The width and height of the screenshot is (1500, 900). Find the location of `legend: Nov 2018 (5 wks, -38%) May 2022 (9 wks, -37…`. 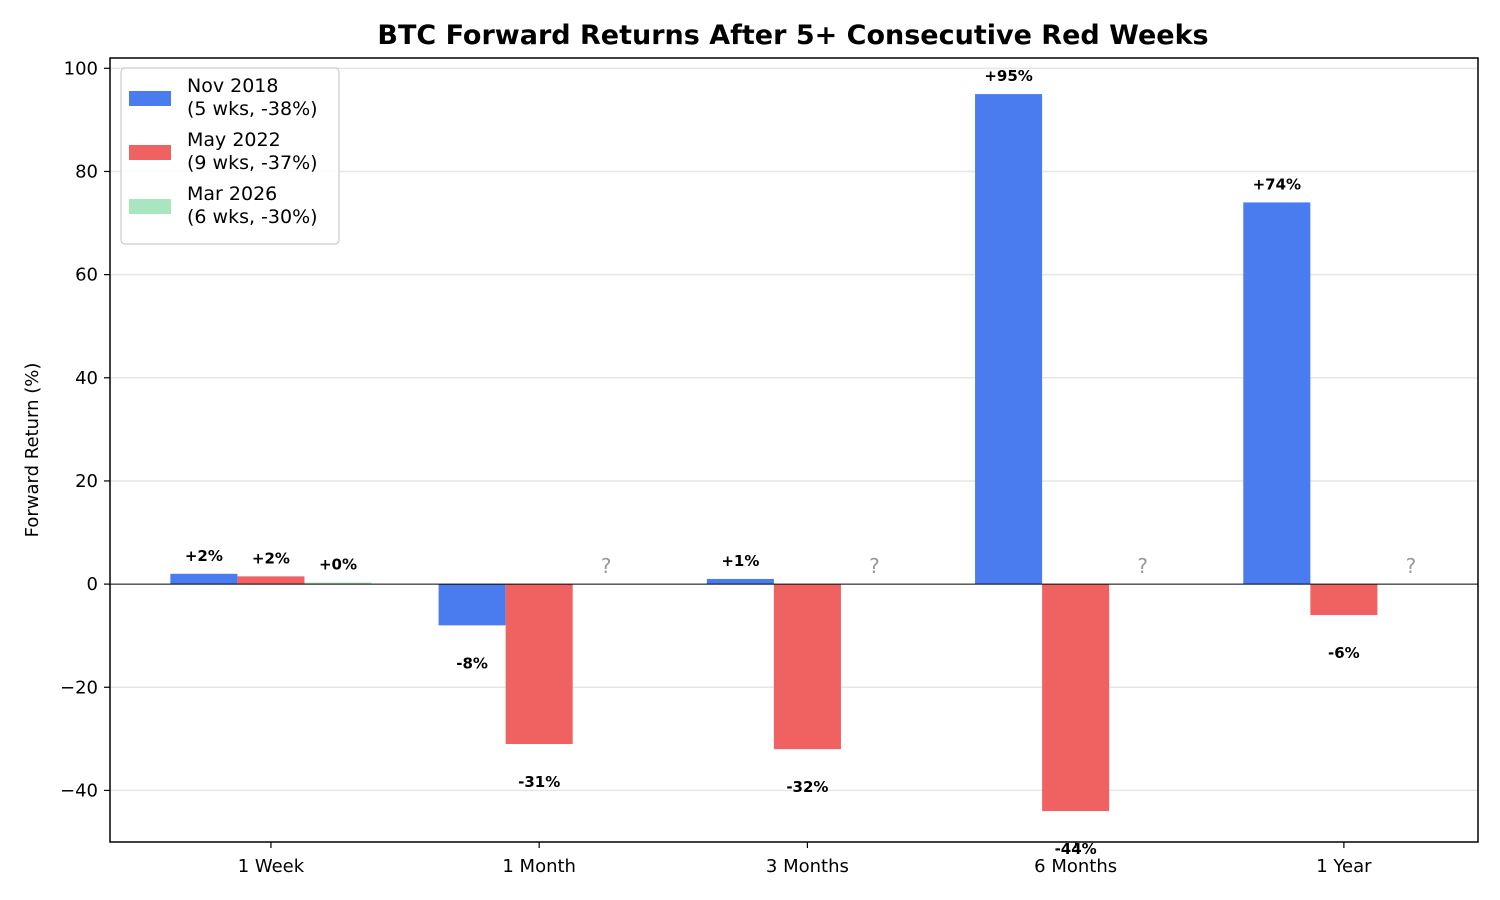

legend: Nov 2018 (5 wks, -38%) May 2022 (9 wks, -37… is located at coordinates (230, 156).